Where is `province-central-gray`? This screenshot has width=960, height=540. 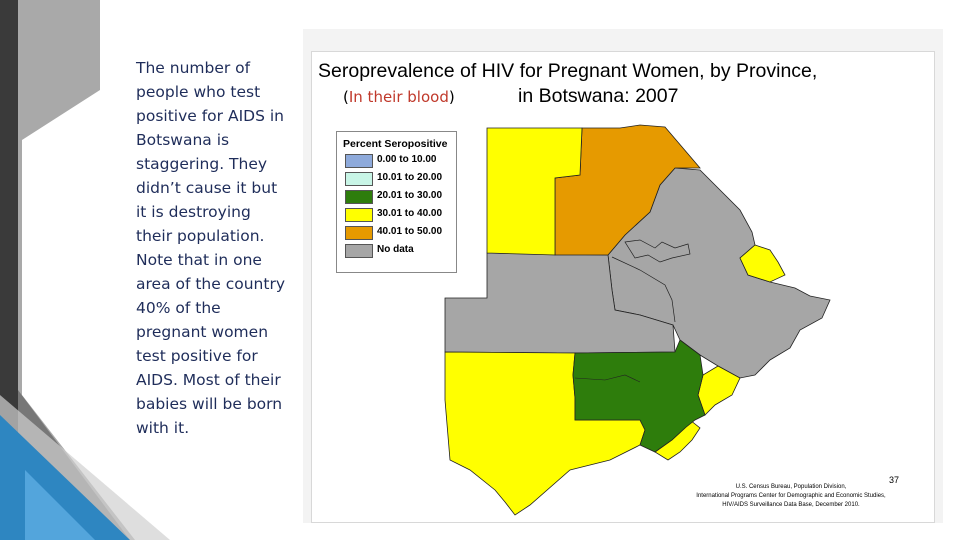
province-central-gray is located at coordinates (560, 303).